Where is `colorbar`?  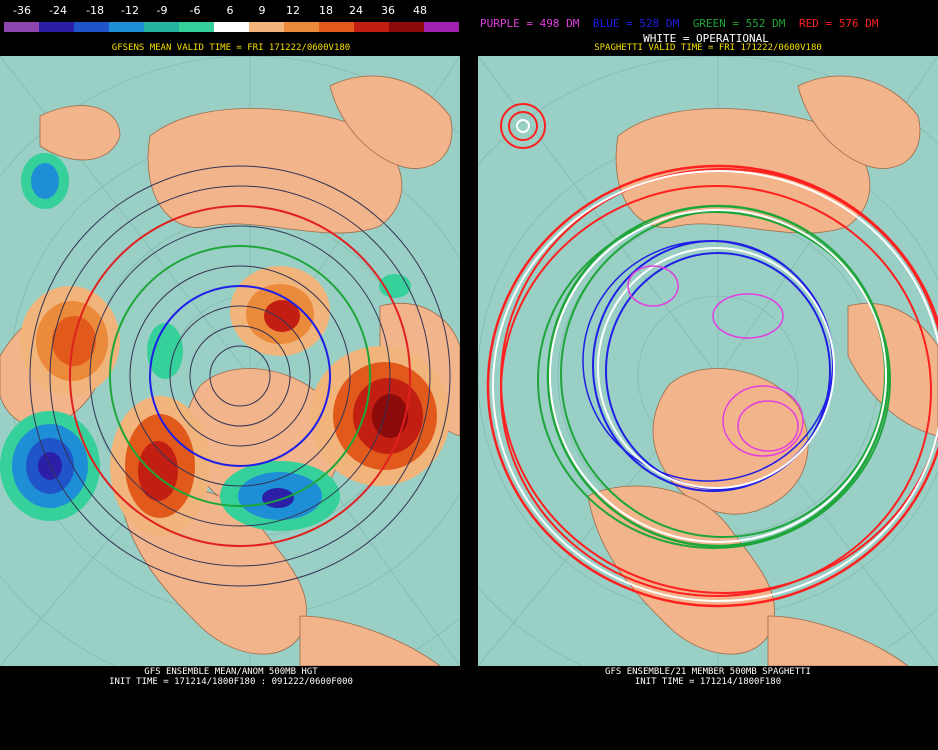 colorbar is located at coordinates (231, 27).